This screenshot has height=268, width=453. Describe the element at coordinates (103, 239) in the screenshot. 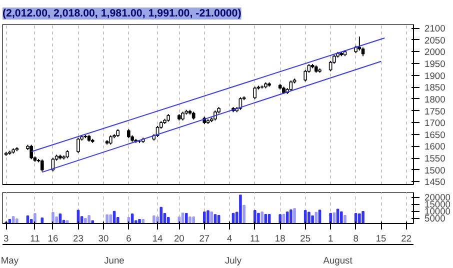

I see `x-tick-label: 30` at that location.